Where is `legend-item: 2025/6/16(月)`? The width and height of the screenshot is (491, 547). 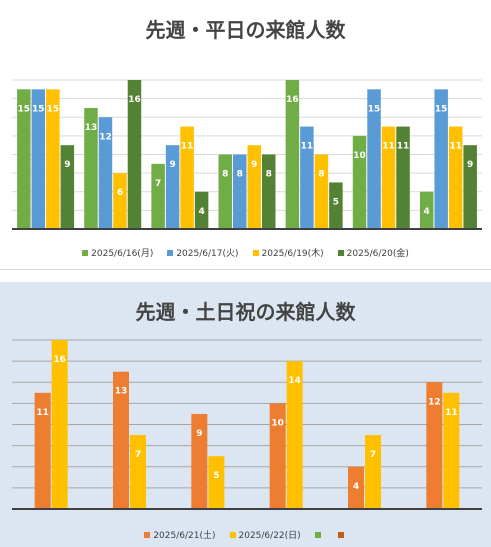 legend-item: 2025/6/16(月) is located at coordinates (117, 252).